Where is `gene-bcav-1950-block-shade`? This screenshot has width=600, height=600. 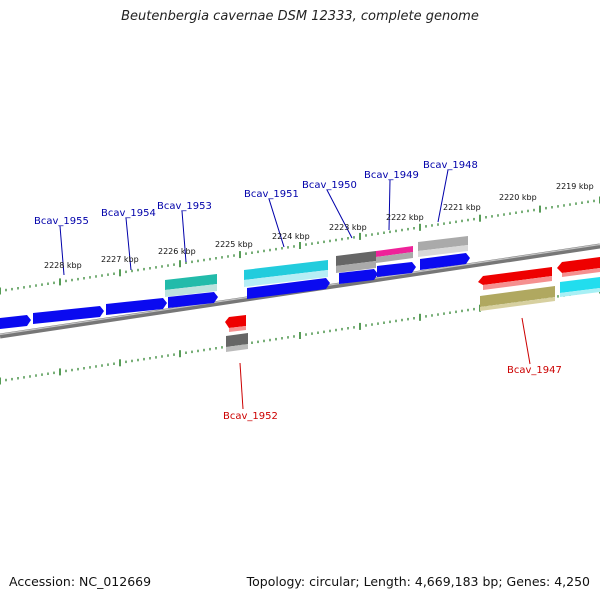
gene-bcav-1950-block-shade is located at coordinates (356, 267).